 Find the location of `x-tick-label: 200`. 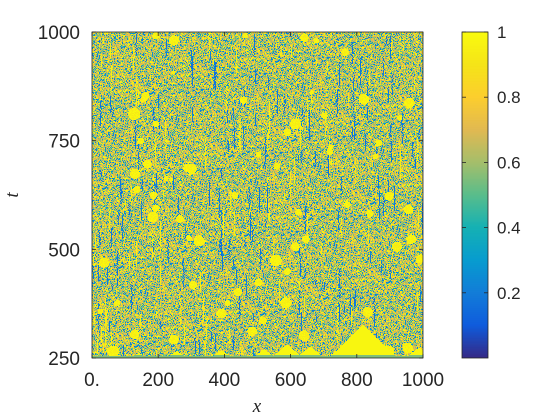

x-tick-label: 200 is located at coordinates (158, 380).